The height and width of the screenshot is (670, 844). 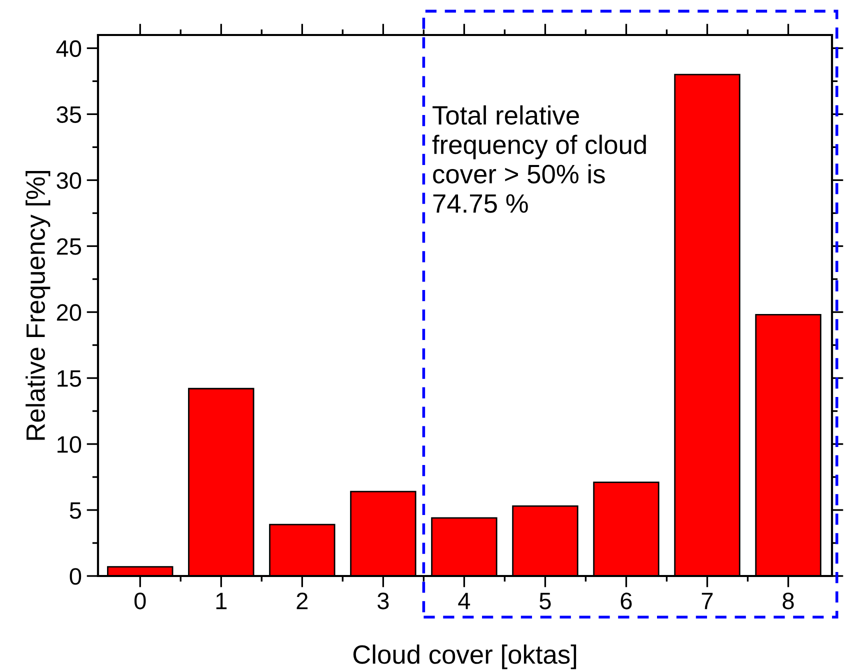 What do you see at coordinates (69, 180) in the screenshot?
I see `y-tick-label: 30` at bounding box center [69, 180].